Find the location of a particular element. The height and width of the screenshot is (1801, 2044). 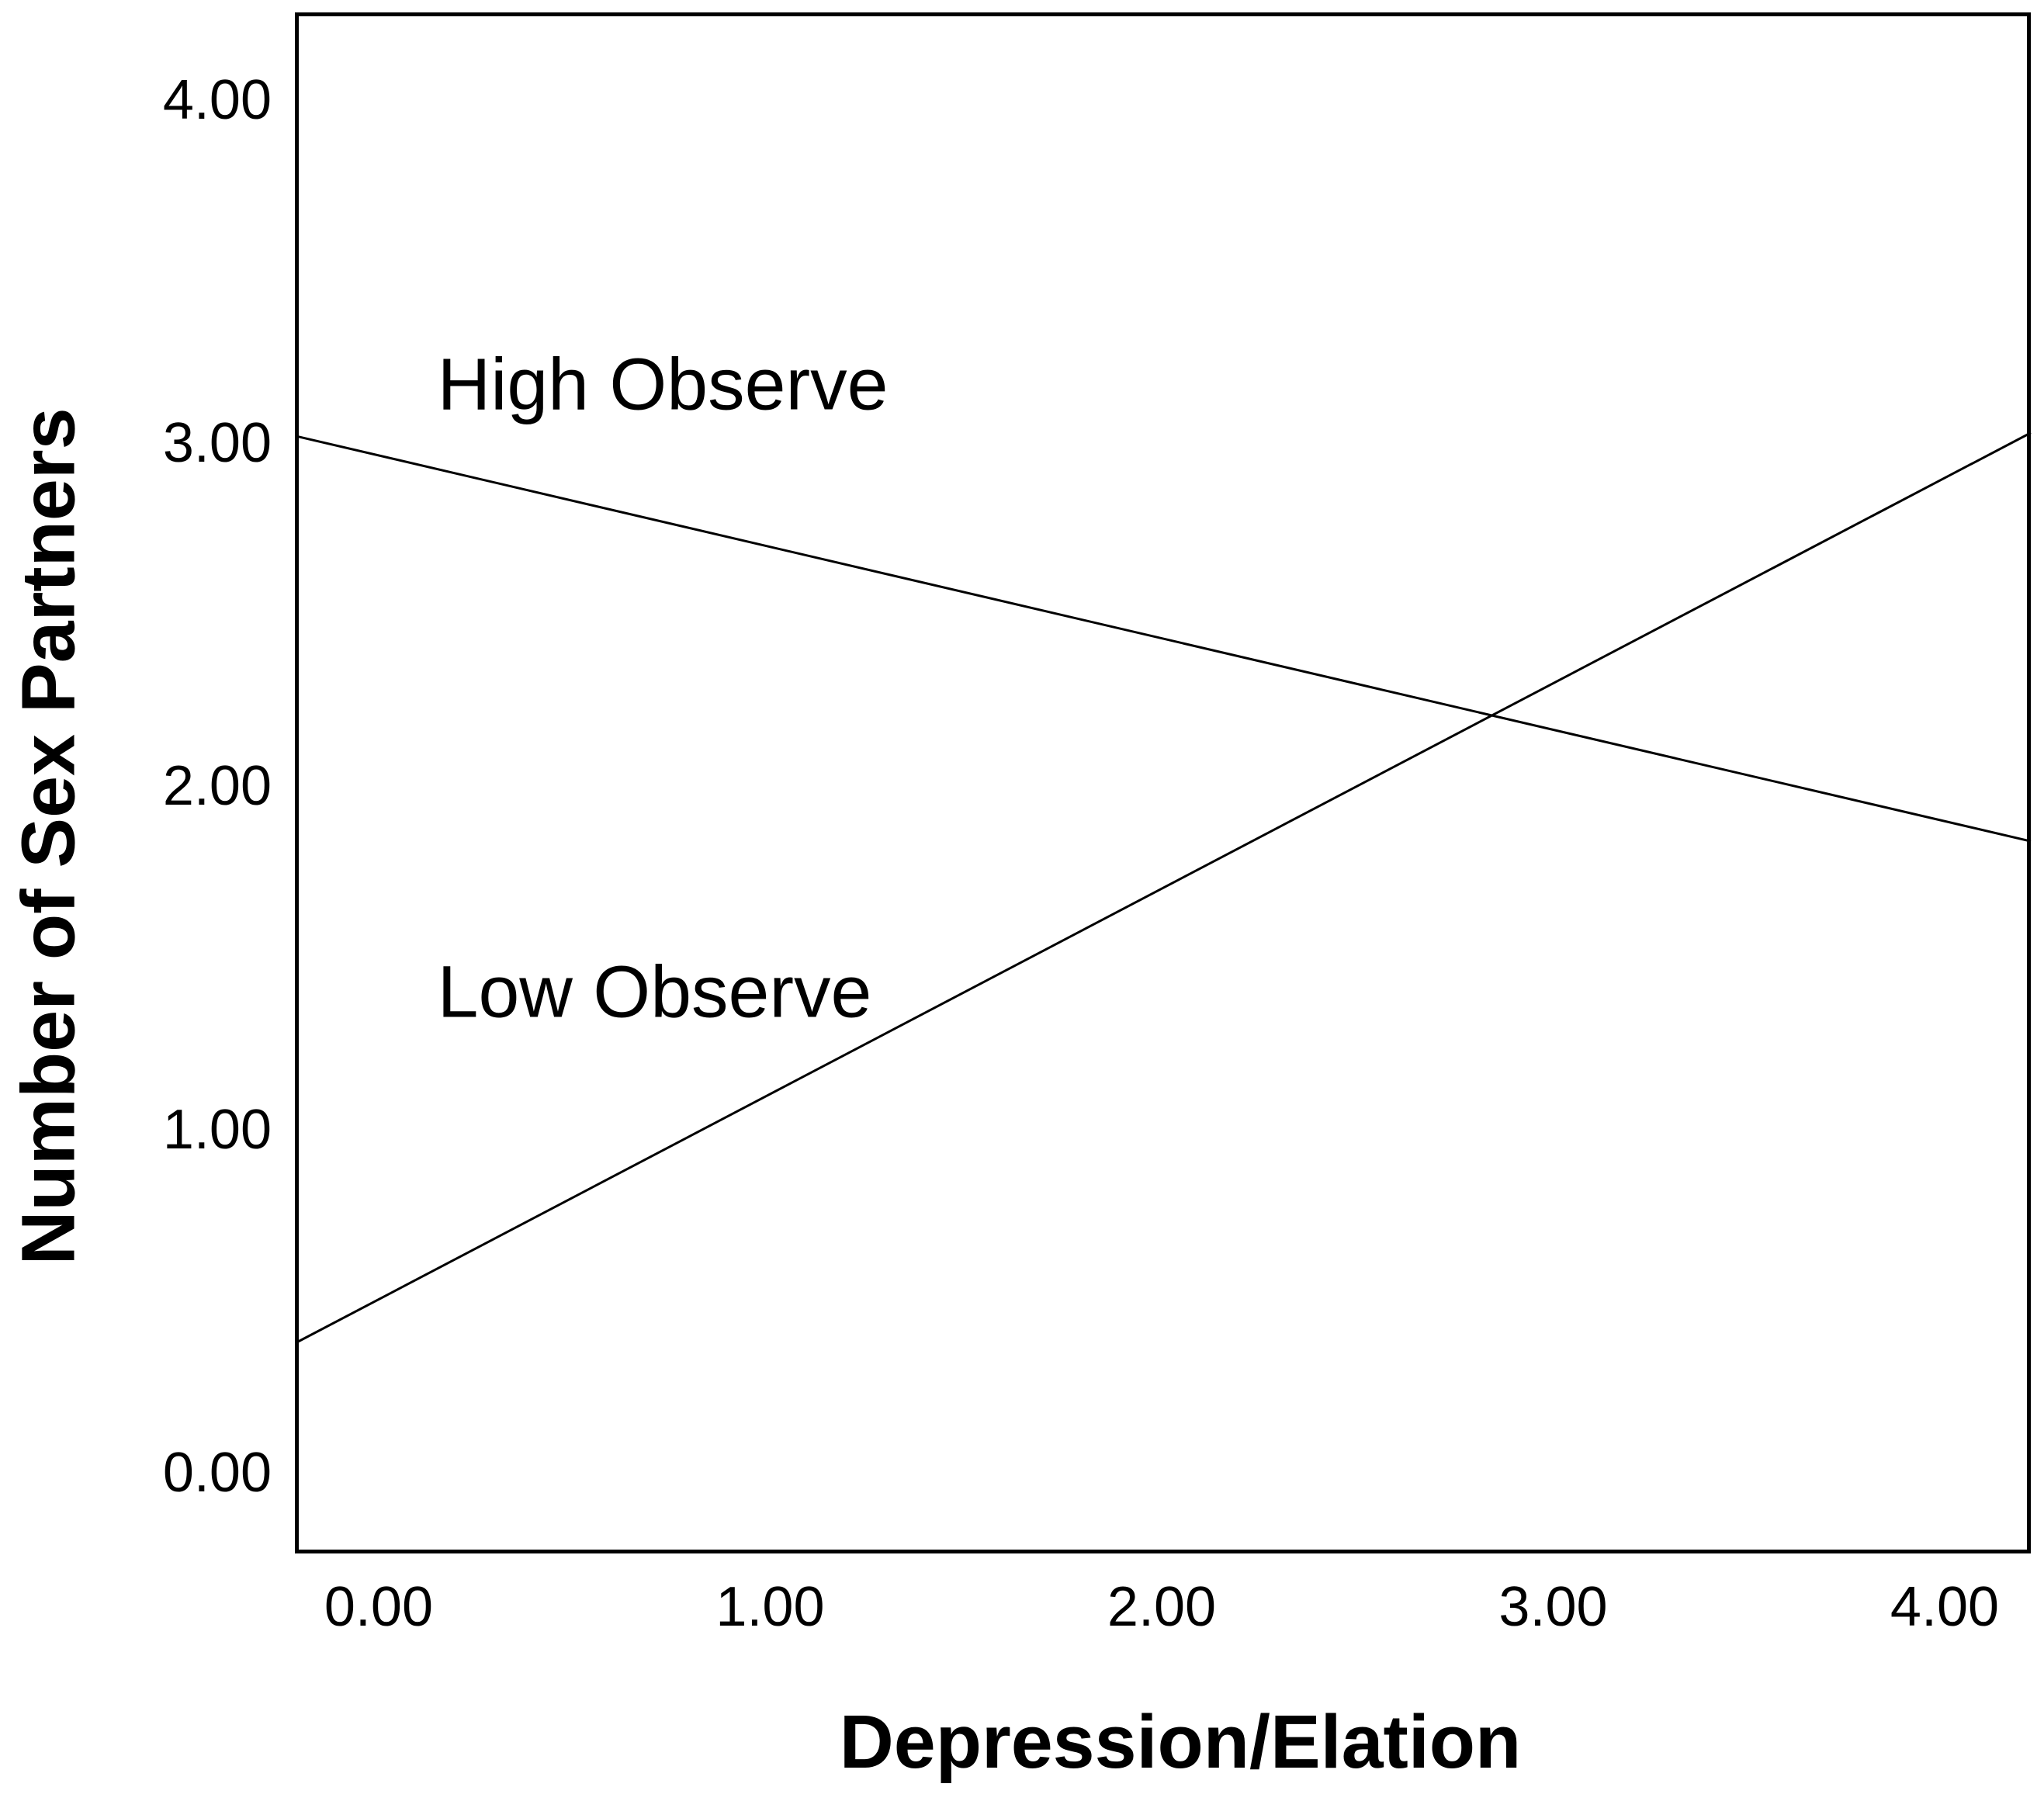

x-tick-label: 3.00 is located at coordinates (1553, 1607).